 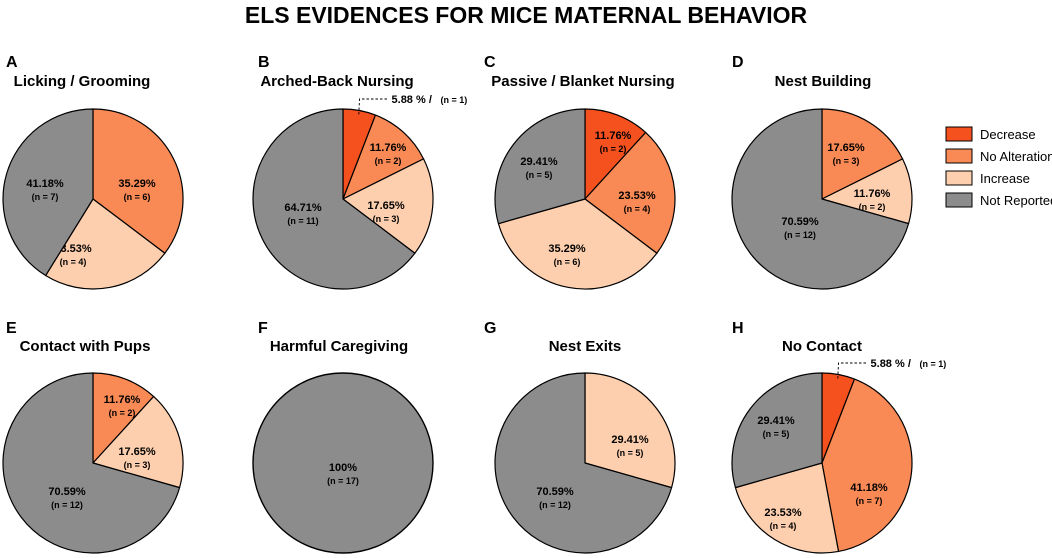 I want to click on pie-slice-a-no-alteration, so click(x=138, y=181).